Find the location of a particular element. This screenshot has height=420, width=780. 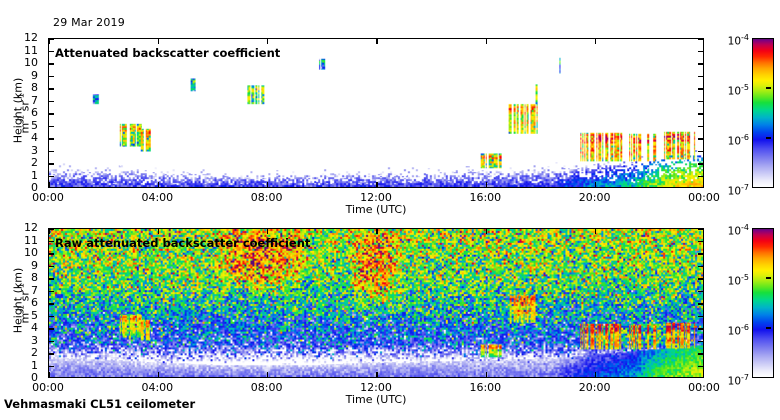

x-axis-bottom: 00:00 04:00 08:00 12:00 16:00 20:00 00:00 is located at coordinates (376, 391).